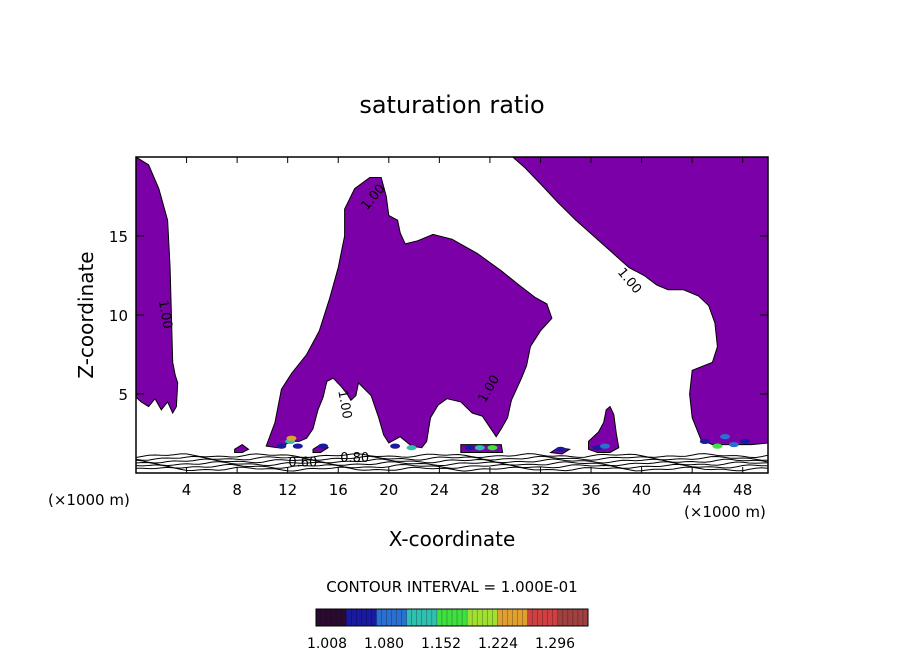 The width and height of the screenshot is (904, 654). What do you see at coordinates (187, 490) in the screenshot?
I see `x-tick-label: 4` at bounding box center [187, 490].